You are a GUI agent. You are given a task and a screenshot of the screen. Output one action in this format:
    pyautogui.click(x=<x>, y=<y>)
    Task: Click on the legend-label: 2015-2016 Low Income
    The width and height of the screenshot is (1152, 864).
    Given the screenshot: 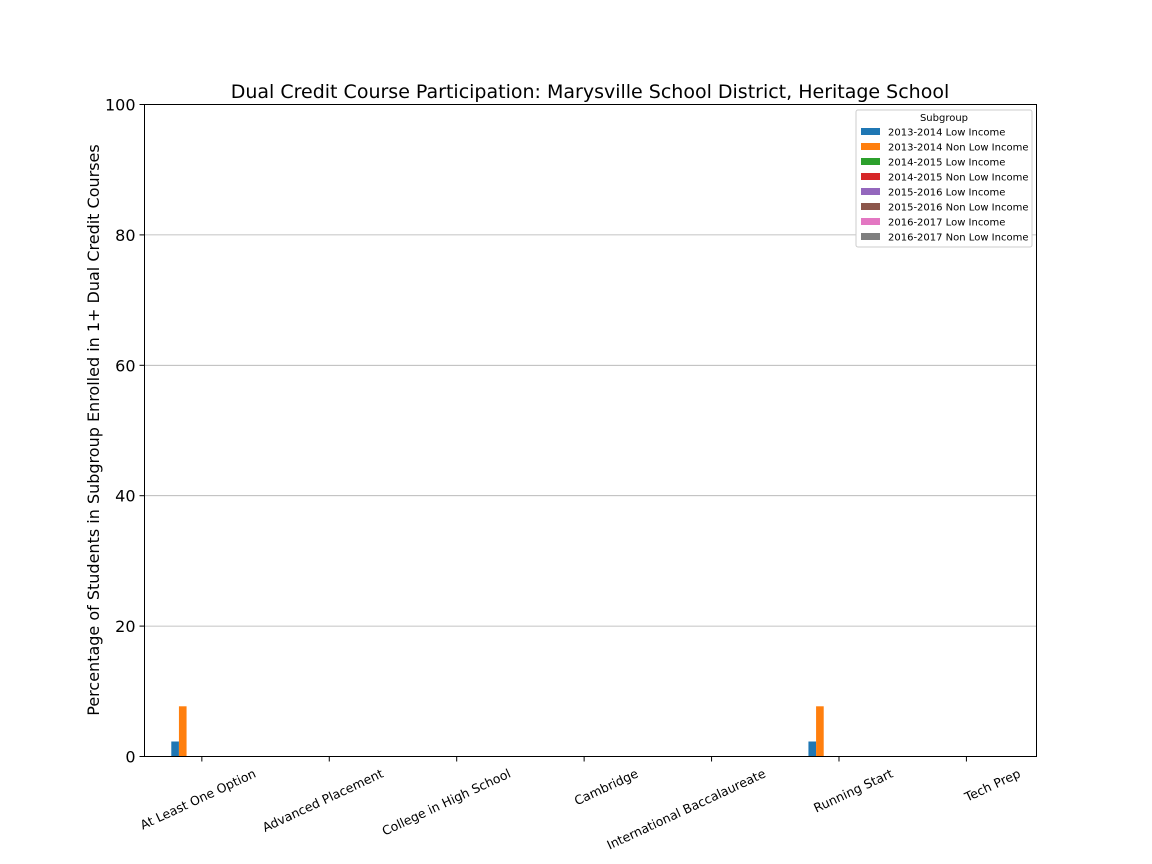 What is the action you would take?
    pyautogui.click(x=946, y=193)
    